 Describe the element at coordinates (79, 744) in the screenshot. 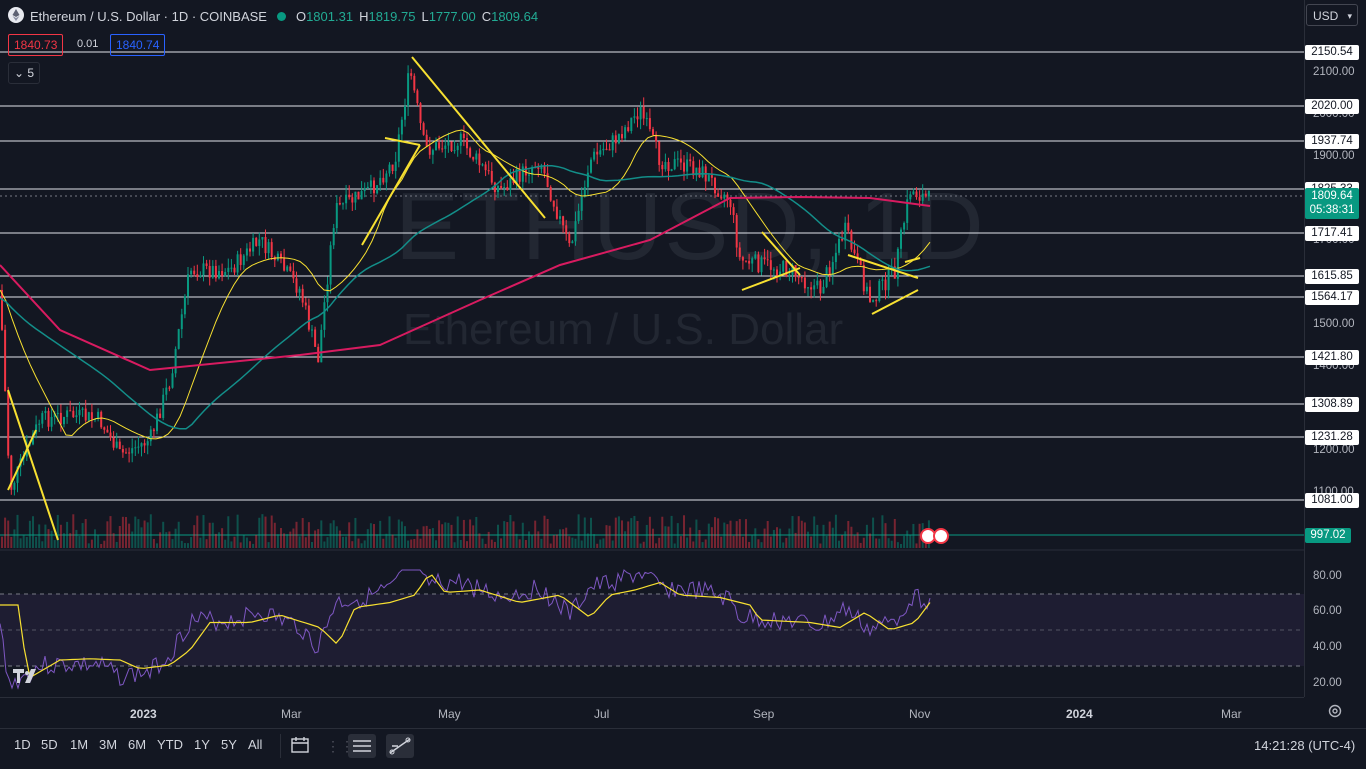

I see `range-button-1m: 1M` at that location.